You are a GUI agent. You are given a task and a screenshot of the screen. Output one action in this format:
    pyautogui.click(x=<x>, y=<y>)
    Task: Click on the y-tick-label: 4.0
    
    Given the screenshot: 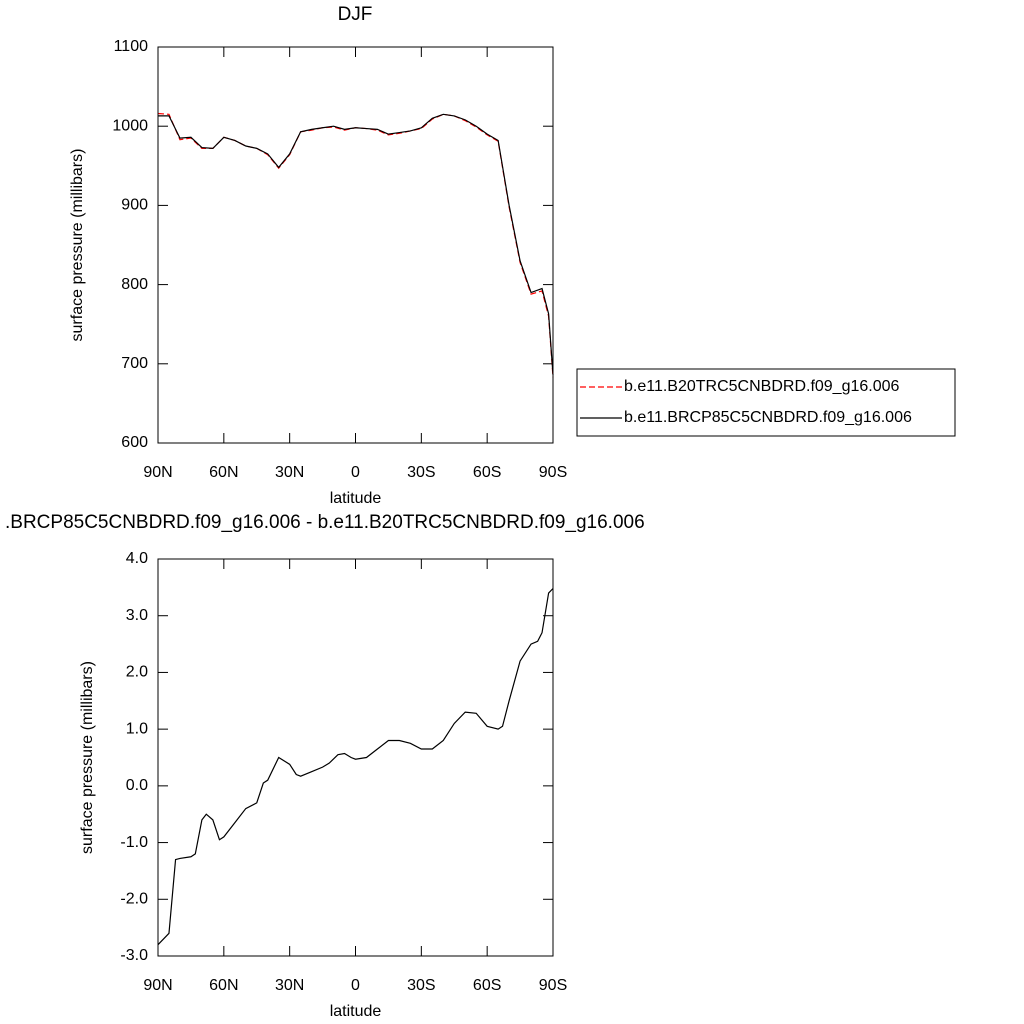 What is the action you would take?
    pyautogui.click(x=137, y=558)
    